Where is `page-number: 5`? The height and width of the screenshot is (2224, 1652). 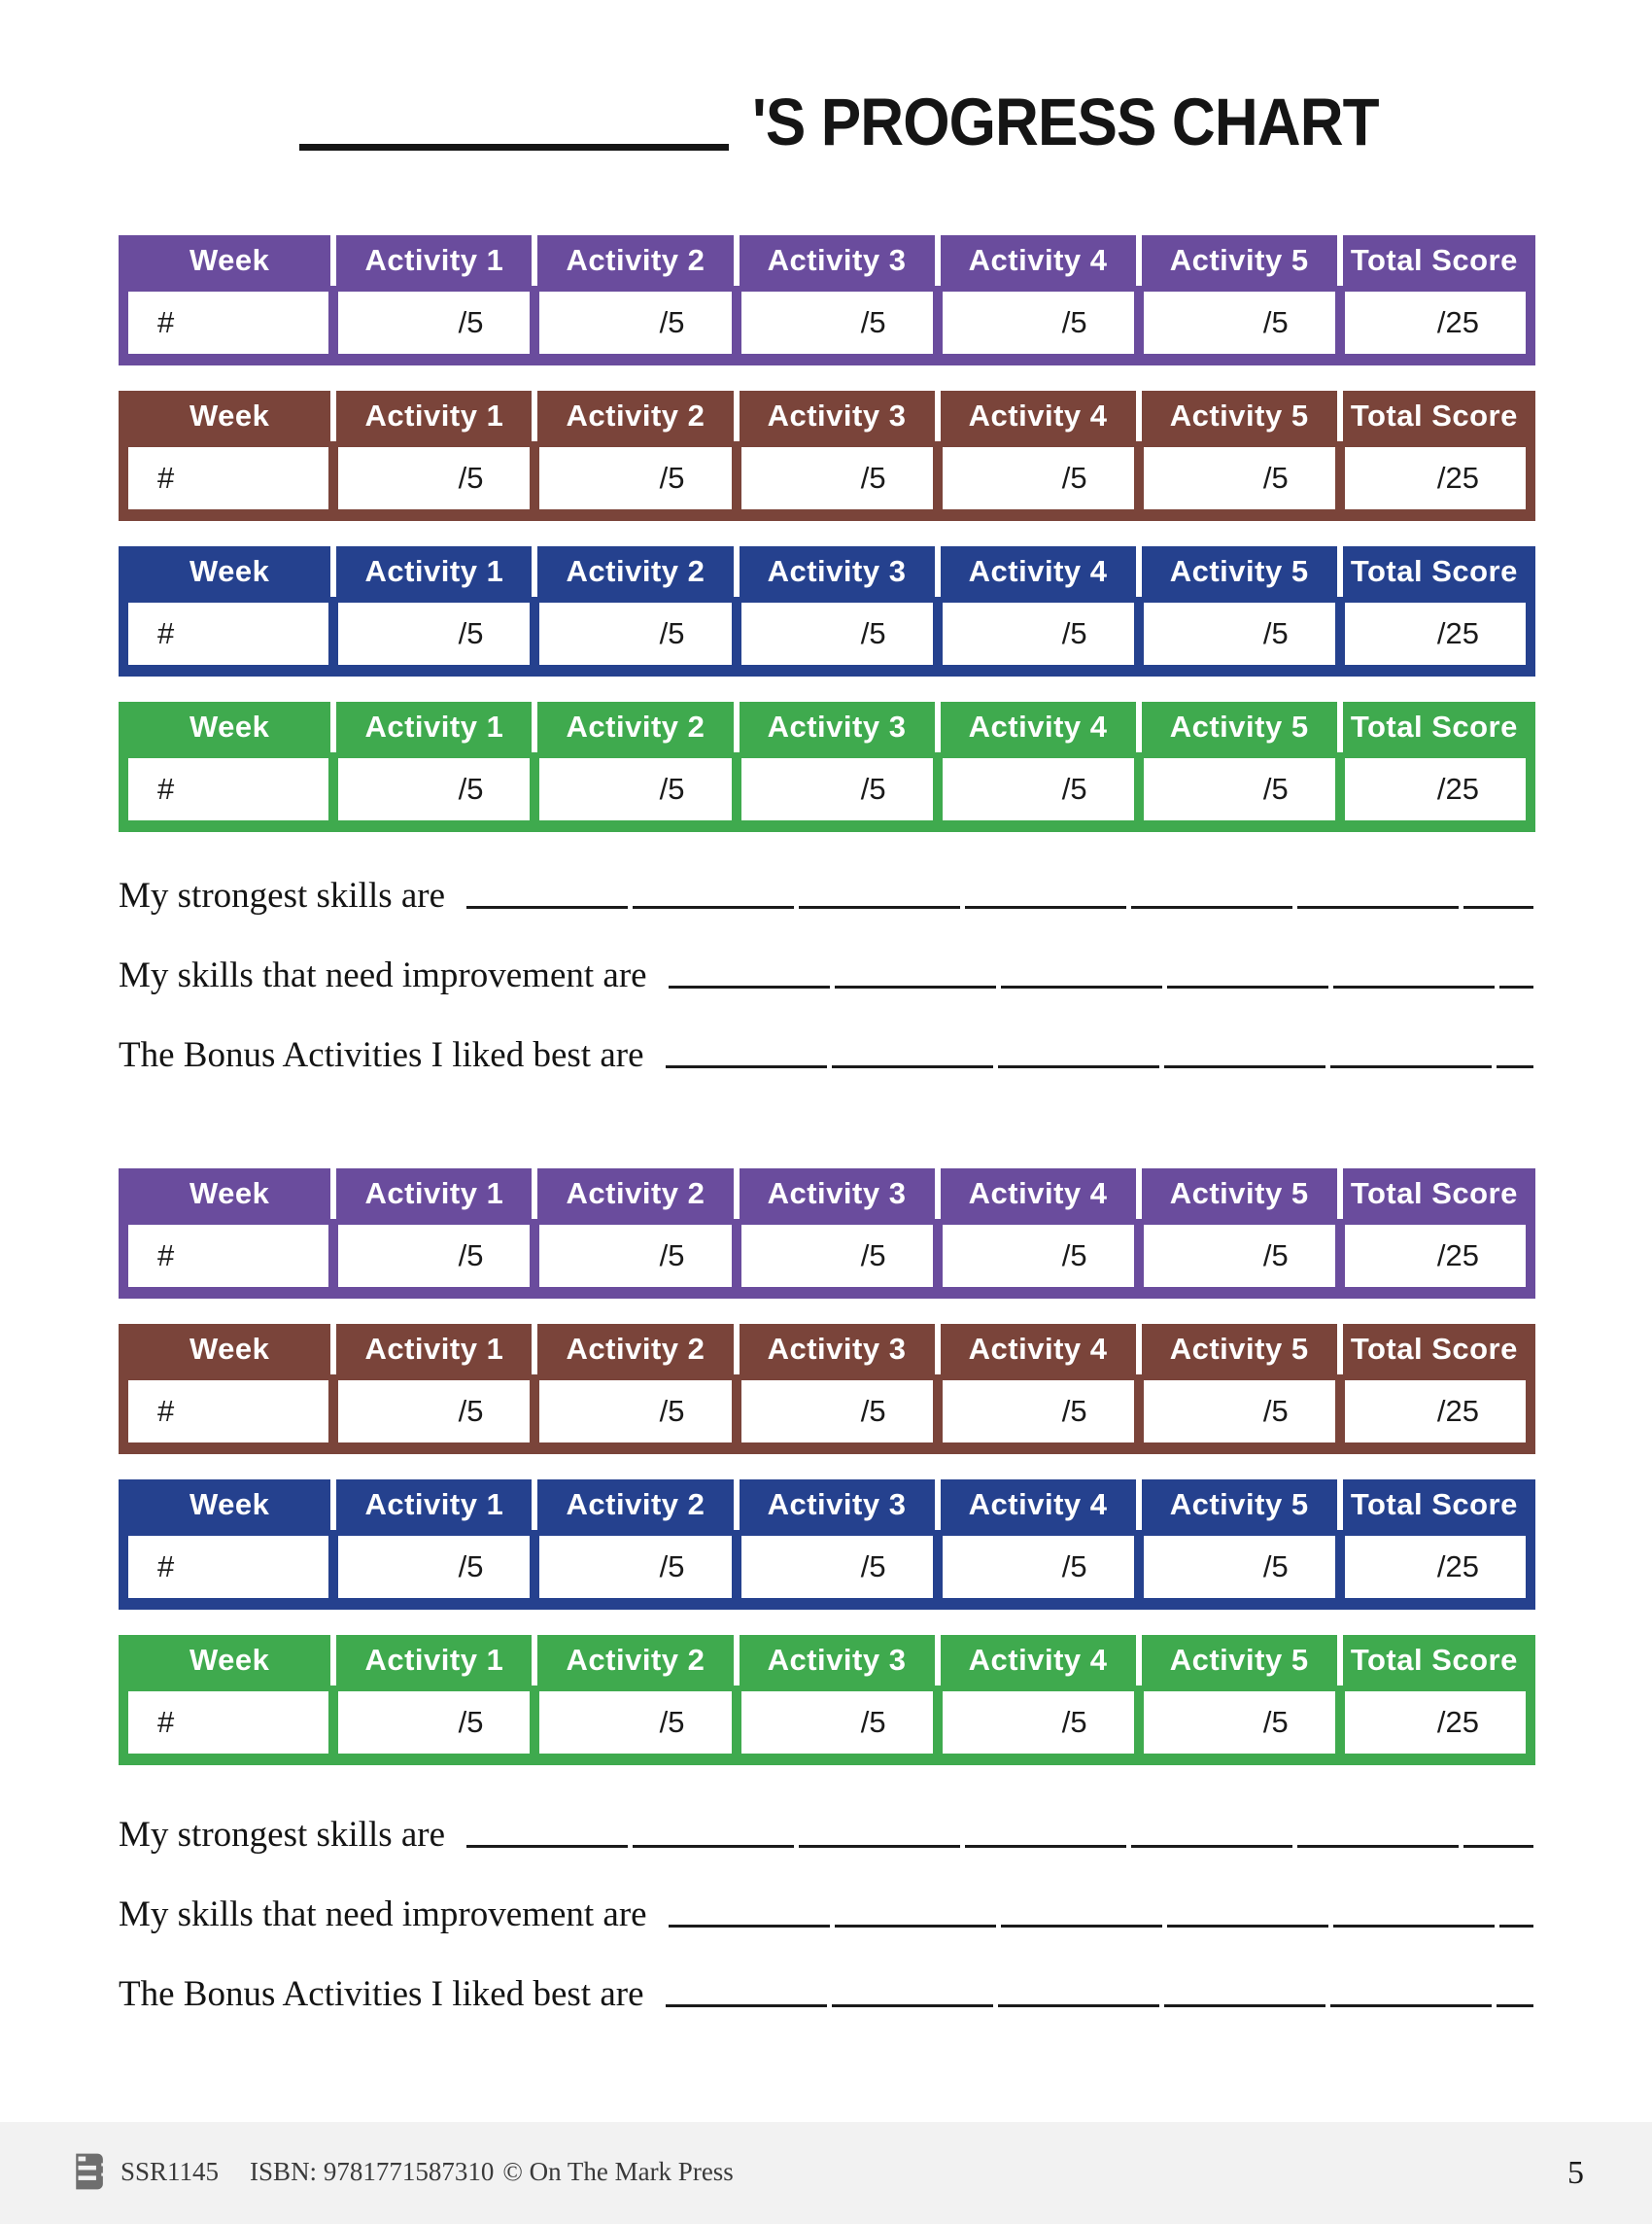
page-number: 5 is located at coordinates (1576, 2173).